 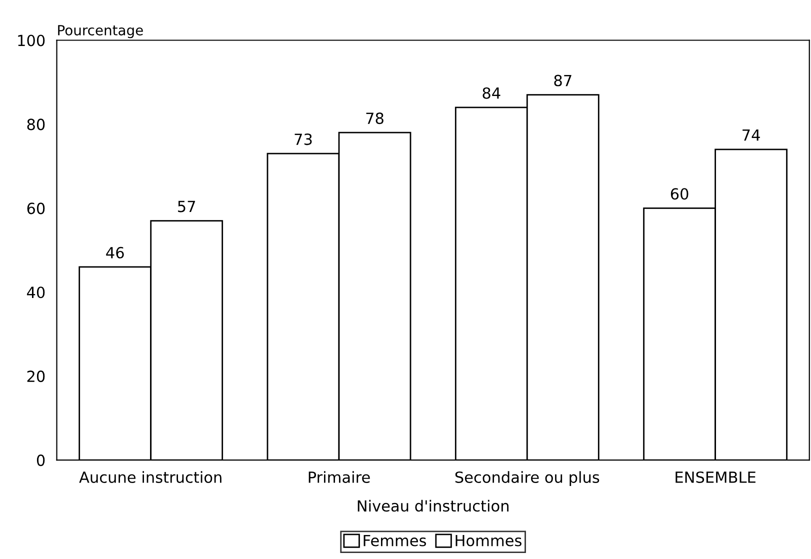 What do you see at coordinates (339, 477) in the screenshot?
I see `x-tick-label: Primaire` at bounding box center [339, 477].